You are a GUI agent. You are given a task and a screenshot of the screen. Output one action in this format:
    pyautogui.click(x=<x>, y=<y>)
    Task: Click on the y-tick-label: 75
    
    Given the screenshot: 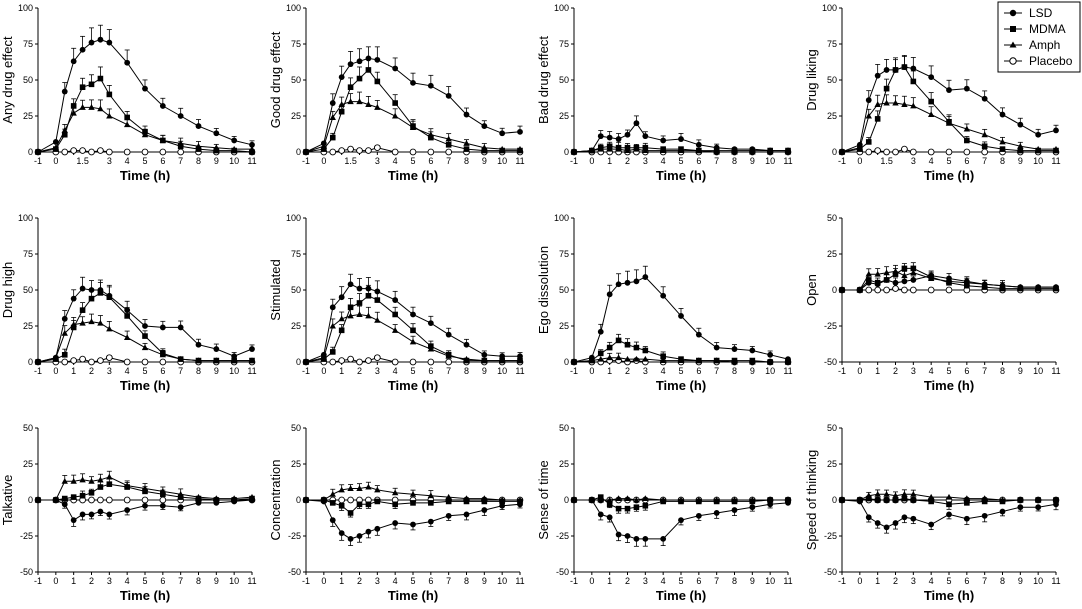 What is the action you would take?
    pyautogui.click(x=564, y=44)
    